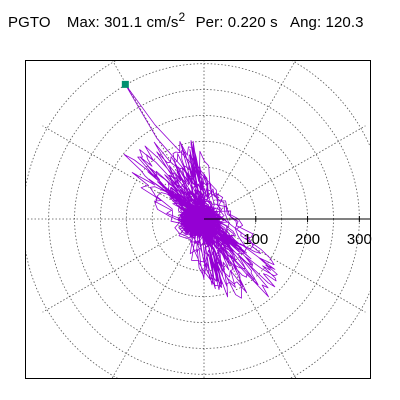 The image size is (400, 400). Describe the element at coordinates (288, 232) in the screenshot. I see `radial-axis: 100 200 300` at that location.